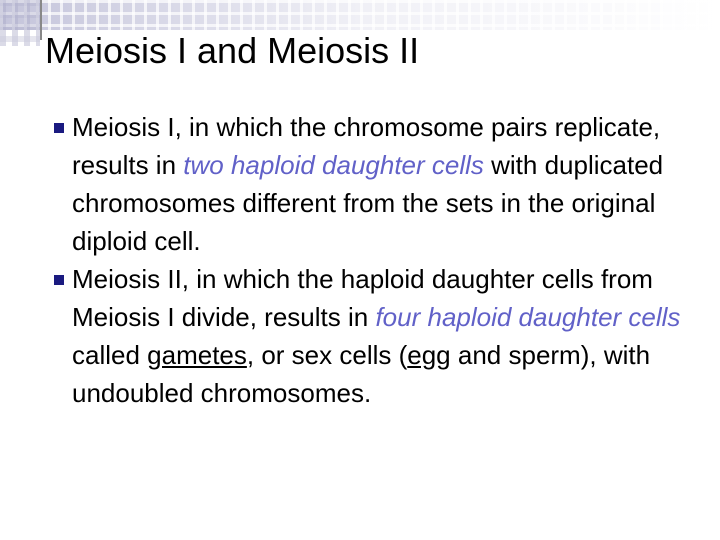  I want to click on header-pattern, so click(360, 15).